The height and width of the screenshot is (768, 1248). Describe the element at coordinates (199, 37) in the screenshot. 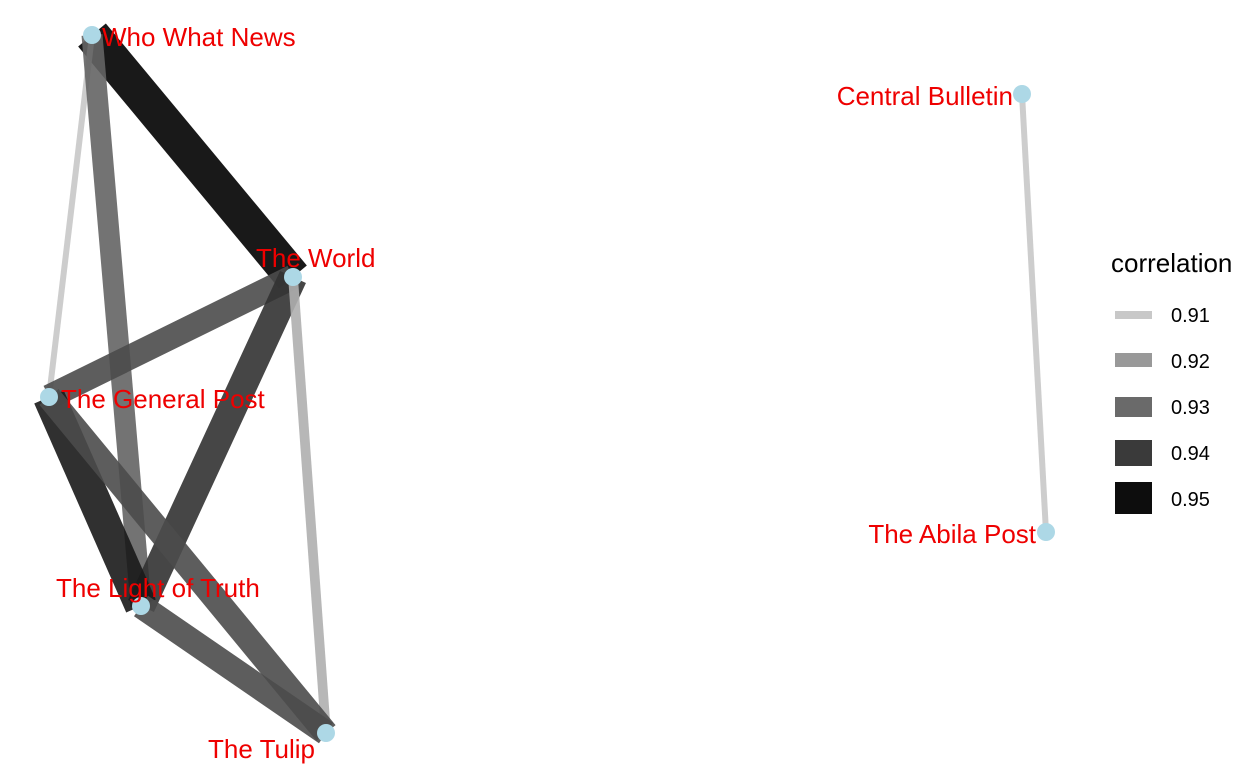

I see `node-label-who: Who What News` at that location.